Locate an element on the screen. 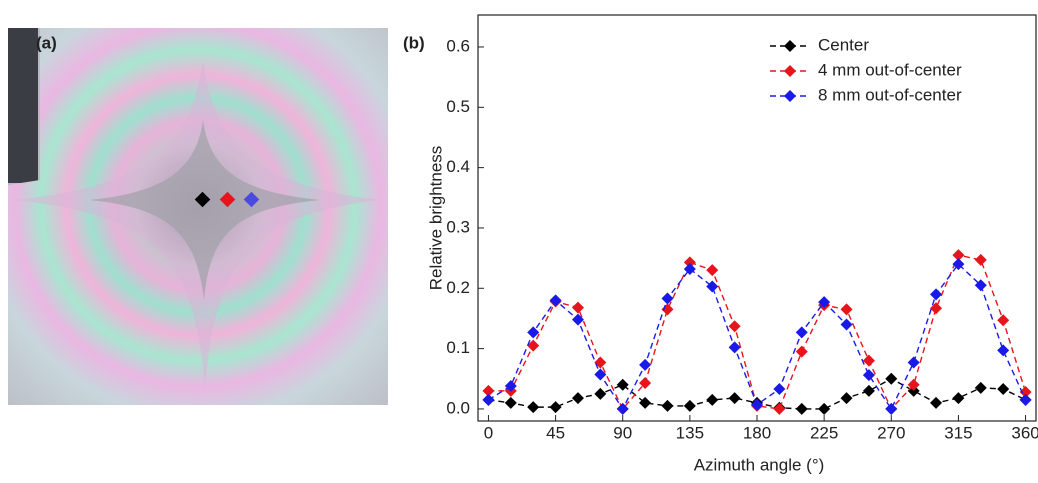 The image size is (1038, 483). x-tick-label: 225 is located at coordinates (824, 432).